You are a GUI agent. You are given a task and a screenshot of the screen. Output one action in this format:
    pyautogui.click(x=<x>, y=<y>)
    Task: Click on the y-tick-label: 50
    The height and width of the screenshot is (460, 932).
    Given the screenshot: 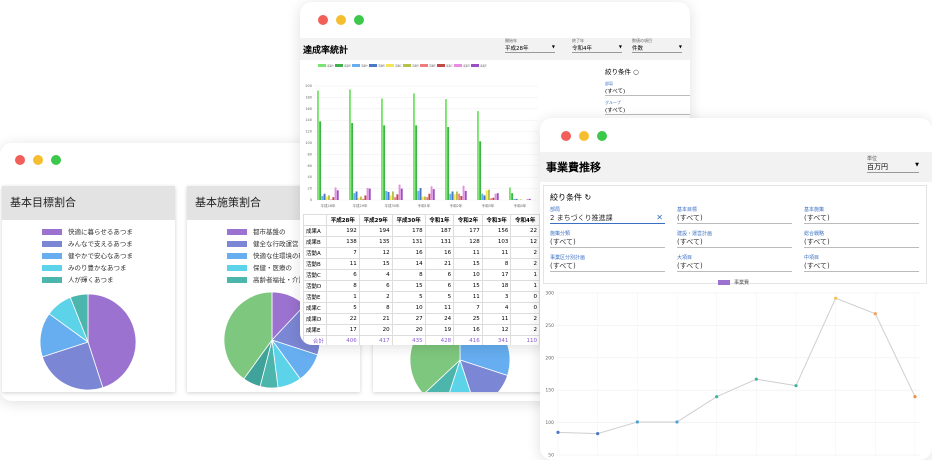 What is the action you would take?
    pyautogui.click(x=551, y=456)
    